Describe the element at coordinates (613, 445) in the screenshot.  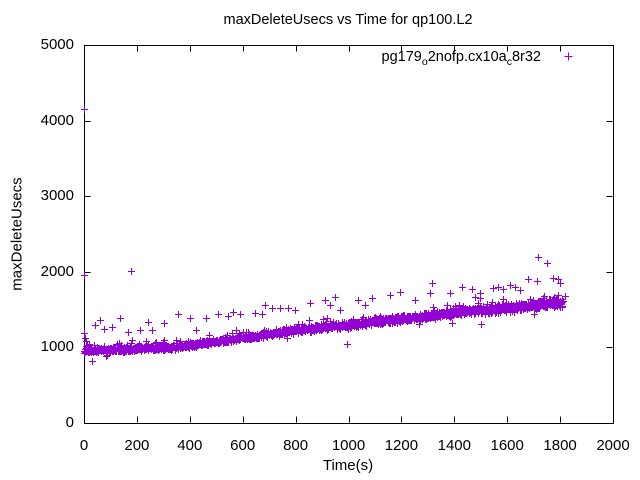
I see `x-tick-label: 2000` at that location.